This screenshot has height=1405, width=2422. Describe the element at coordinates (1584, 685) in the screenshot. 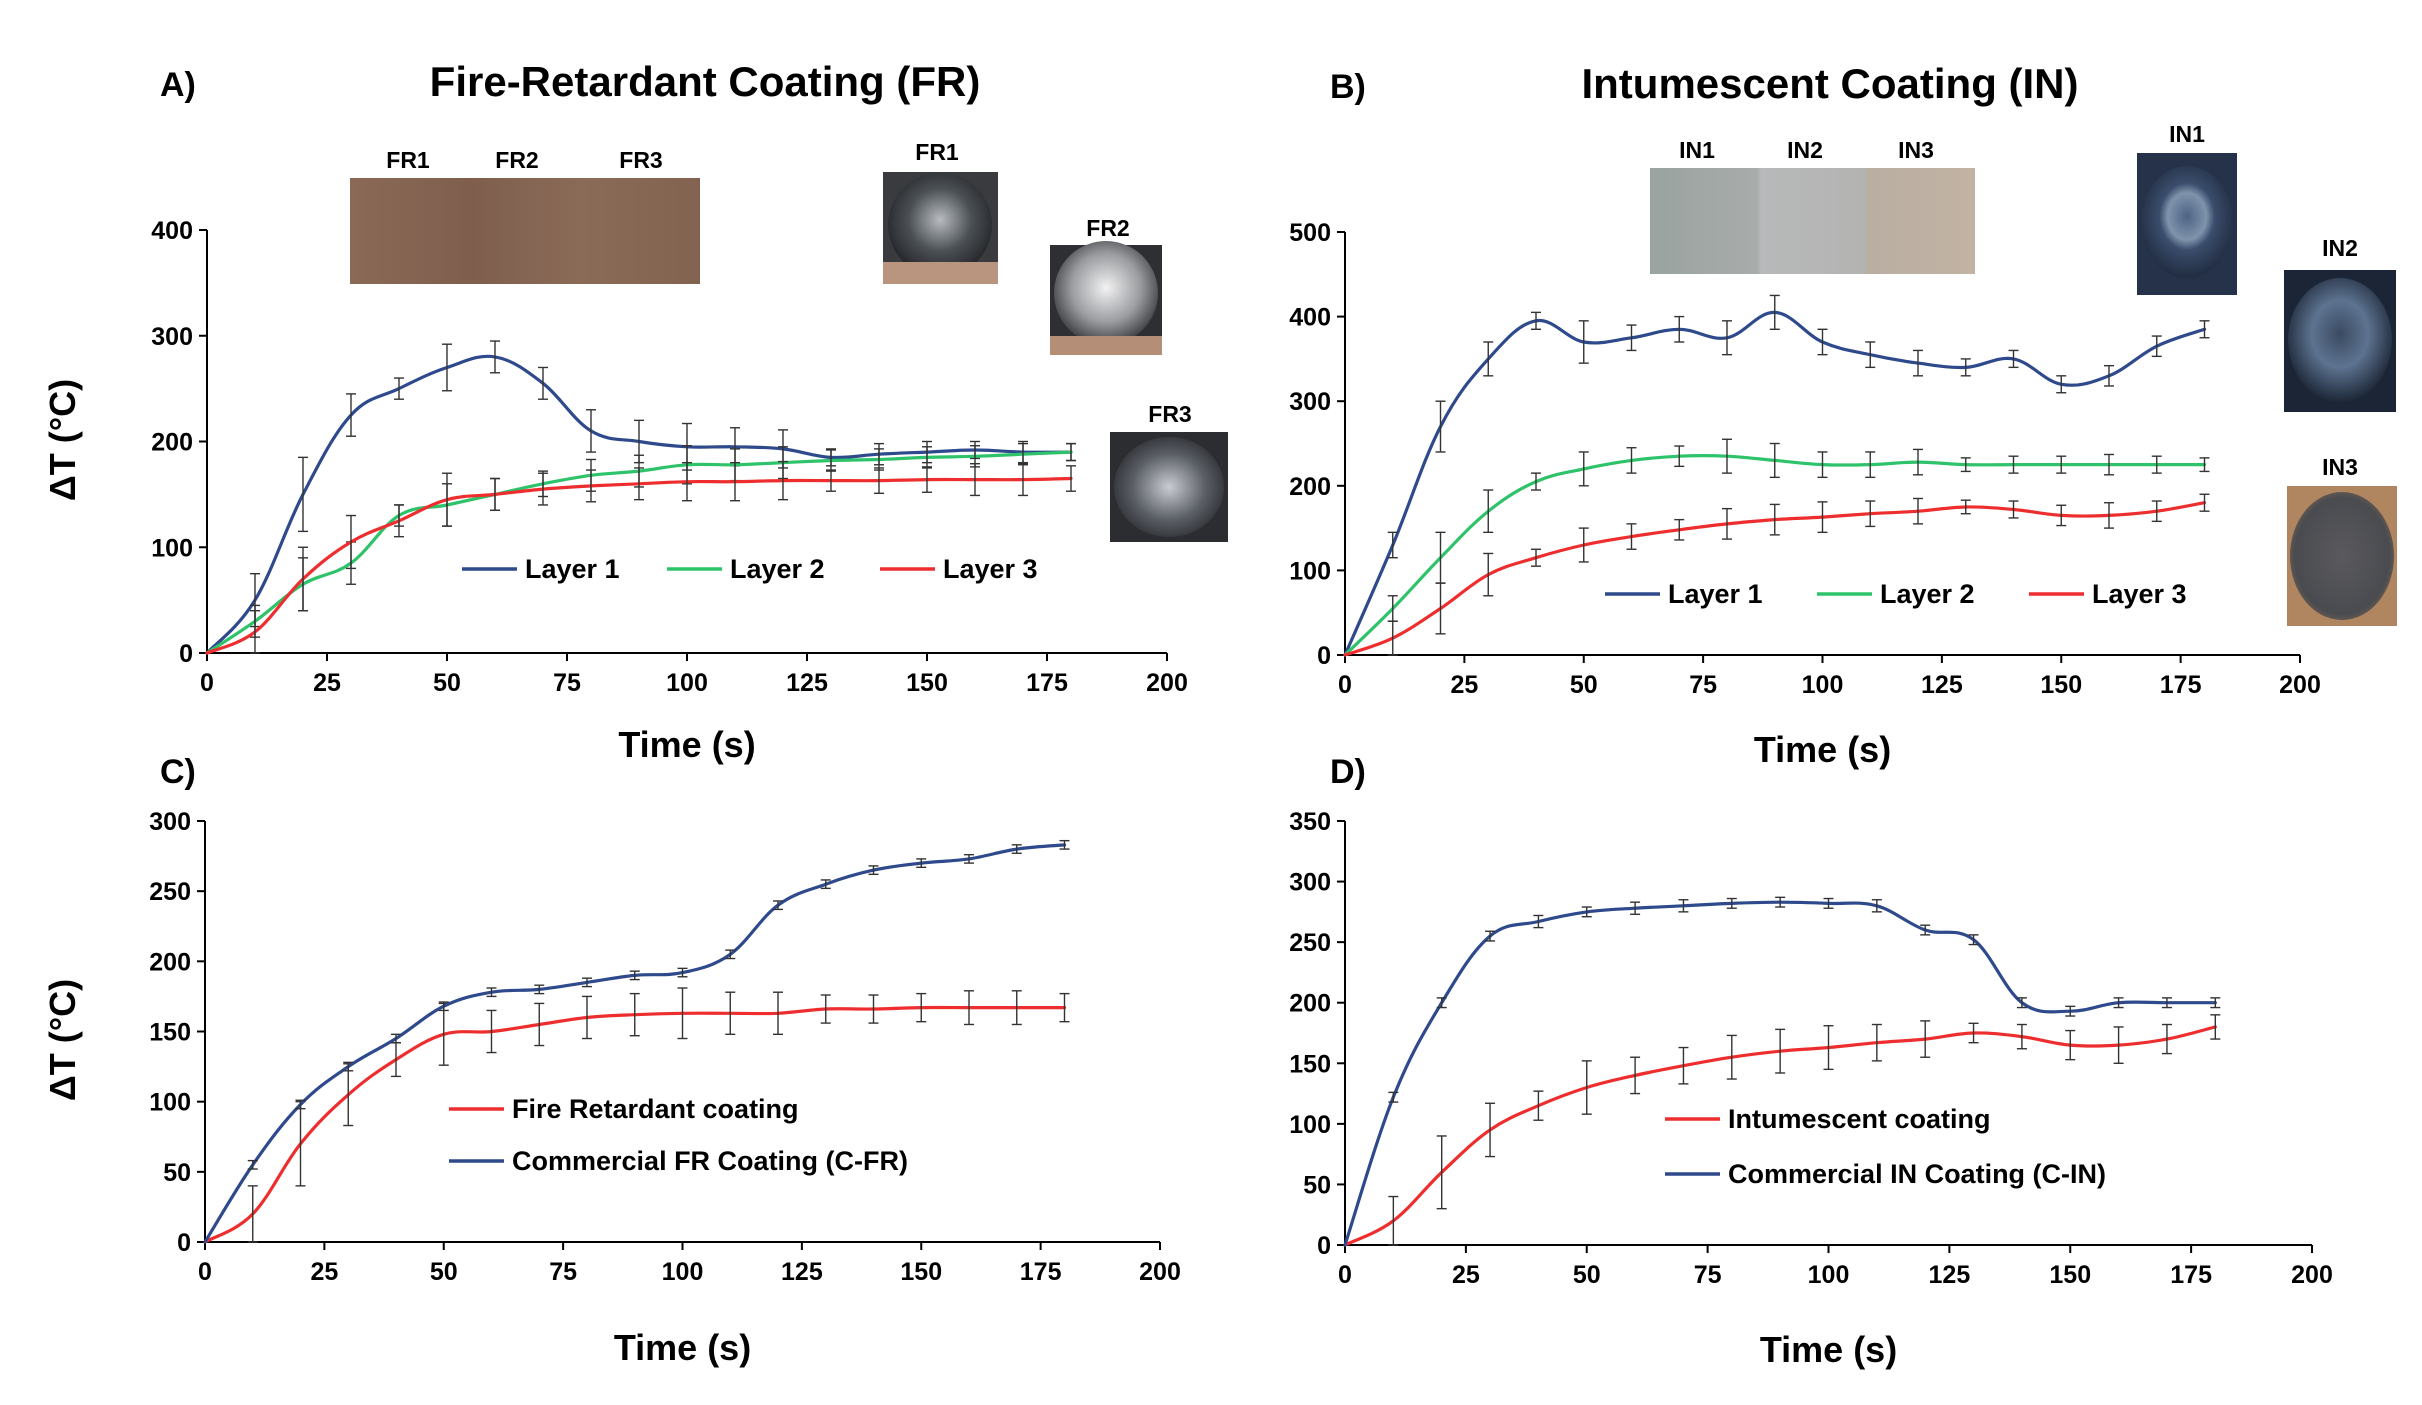

I see `panel-b-x-tick-label: 50` at that location.